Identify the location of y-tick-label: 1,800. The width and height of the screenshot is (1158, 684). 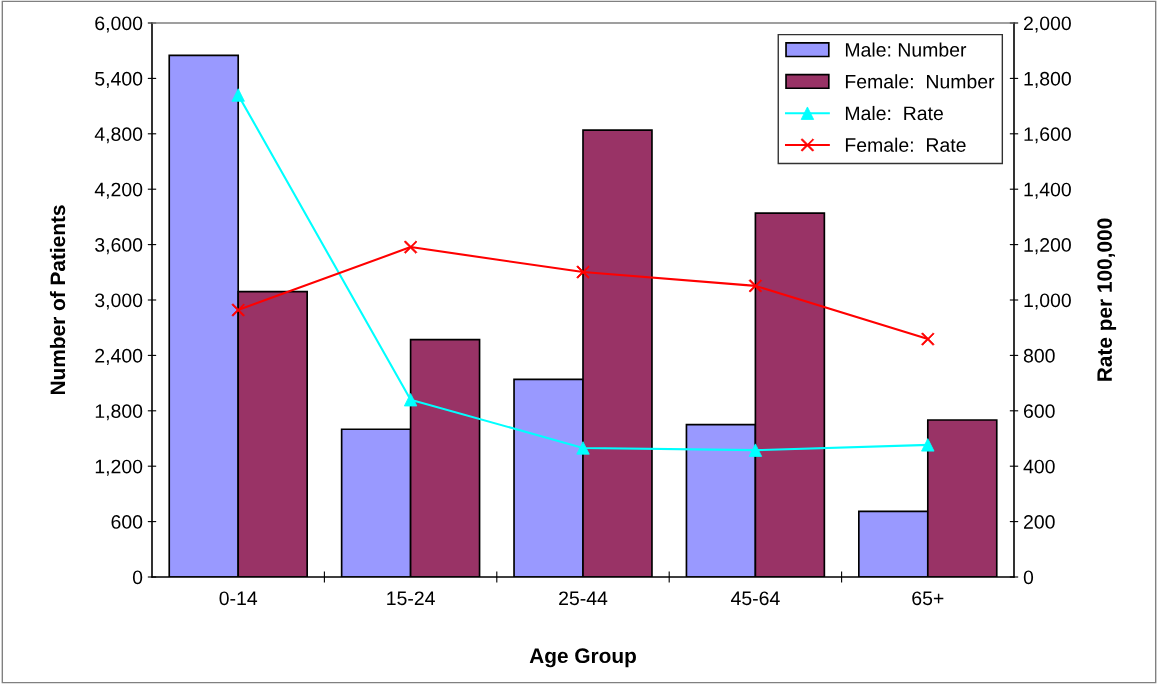
(119, 412).